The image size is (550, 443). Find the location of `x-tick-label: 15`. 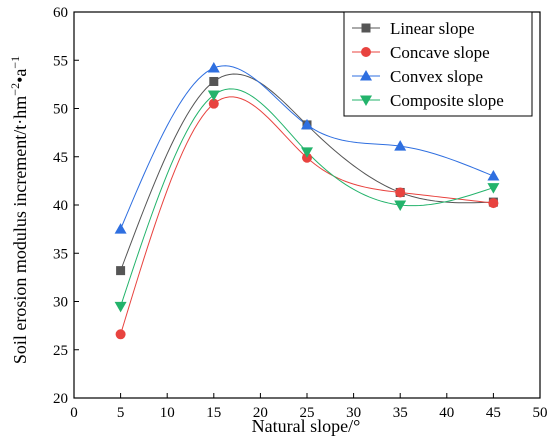

x-tick-label: 15 is located at coordinates (213, 413).